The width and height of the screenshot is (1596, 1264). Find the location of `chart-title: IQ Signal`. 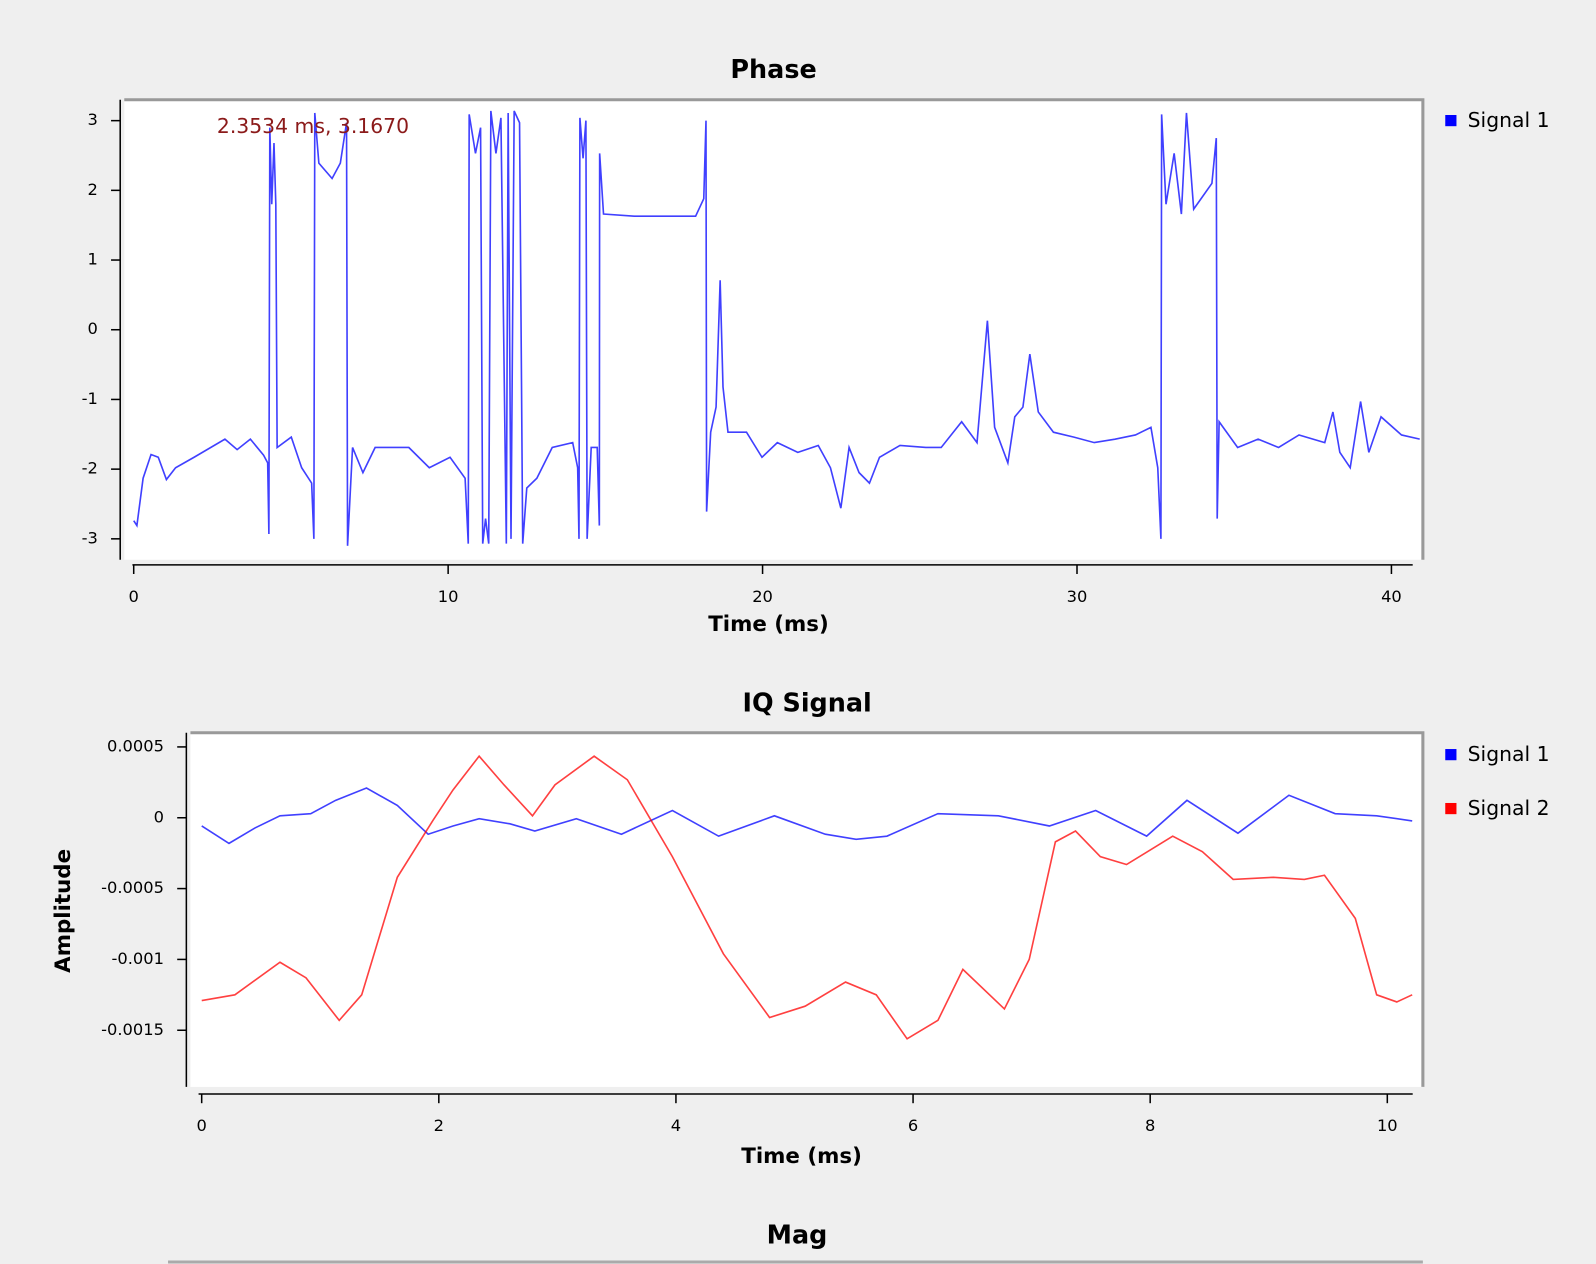

chart-title: IQ Signal is located at coordinates (807, 702).